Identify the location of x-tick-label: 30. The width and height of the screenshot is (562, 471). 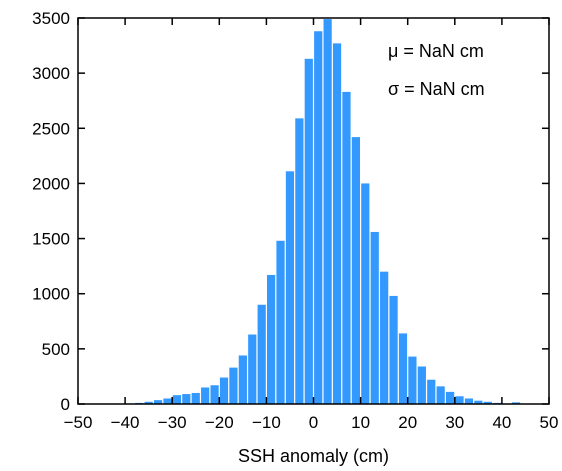
(454, 422).